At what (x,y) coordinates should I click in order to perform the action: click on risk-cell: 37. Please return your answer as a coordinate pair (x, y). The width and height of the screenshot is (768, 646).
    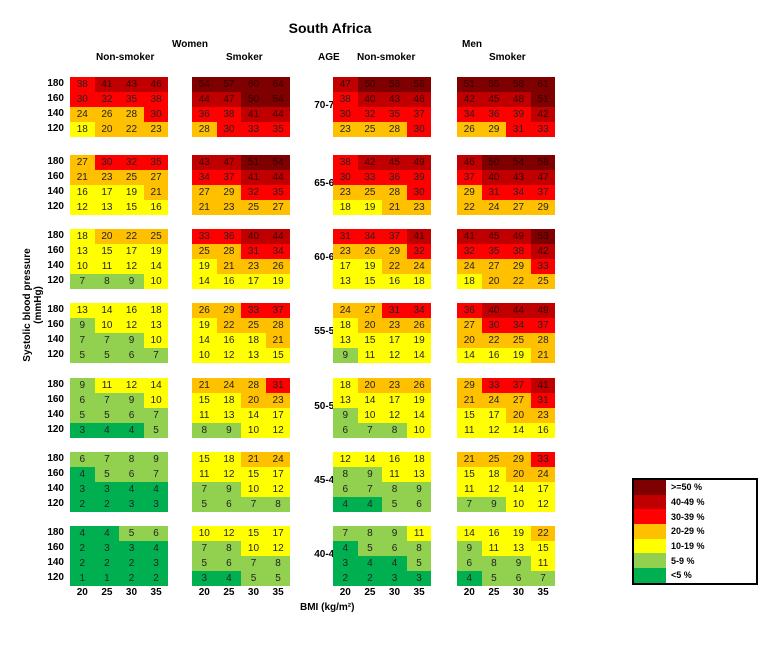
    Looking at the image, I should click on (229, 177).